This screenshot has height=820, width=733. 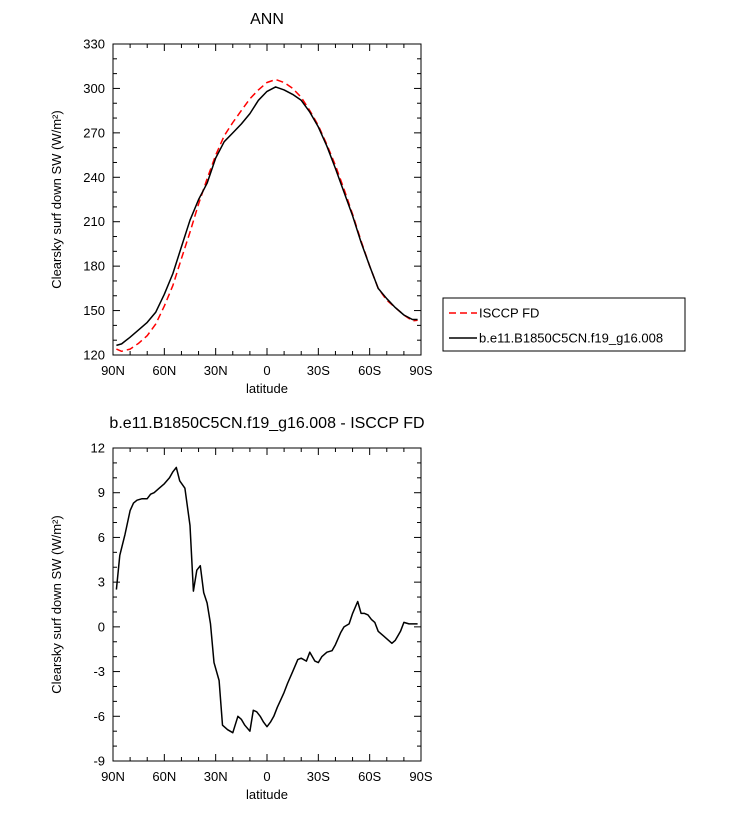 I want to click on chart1-xtick-label: 60N, so click(x=164, y=370).